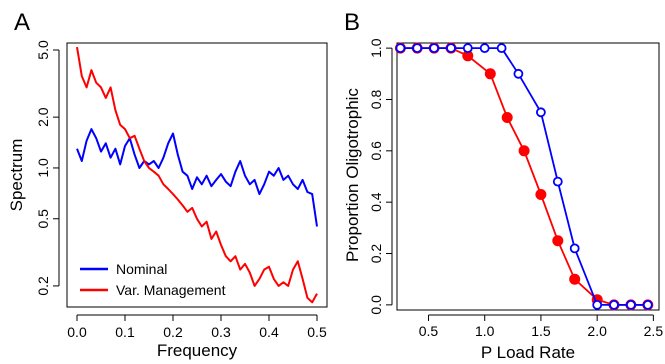 This screenshot has width=665, height=364. I want to click on x-tick-label: 0.4, so click(269, 332).